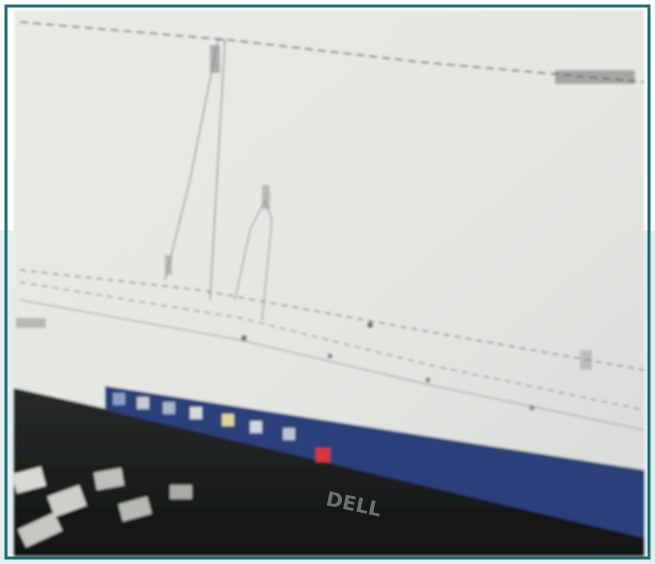 The width and height of the screenshot is (655, 564). Describe the element at coordinates (332, 52) in the screenshot. I see `dashed-top-line` at that location.